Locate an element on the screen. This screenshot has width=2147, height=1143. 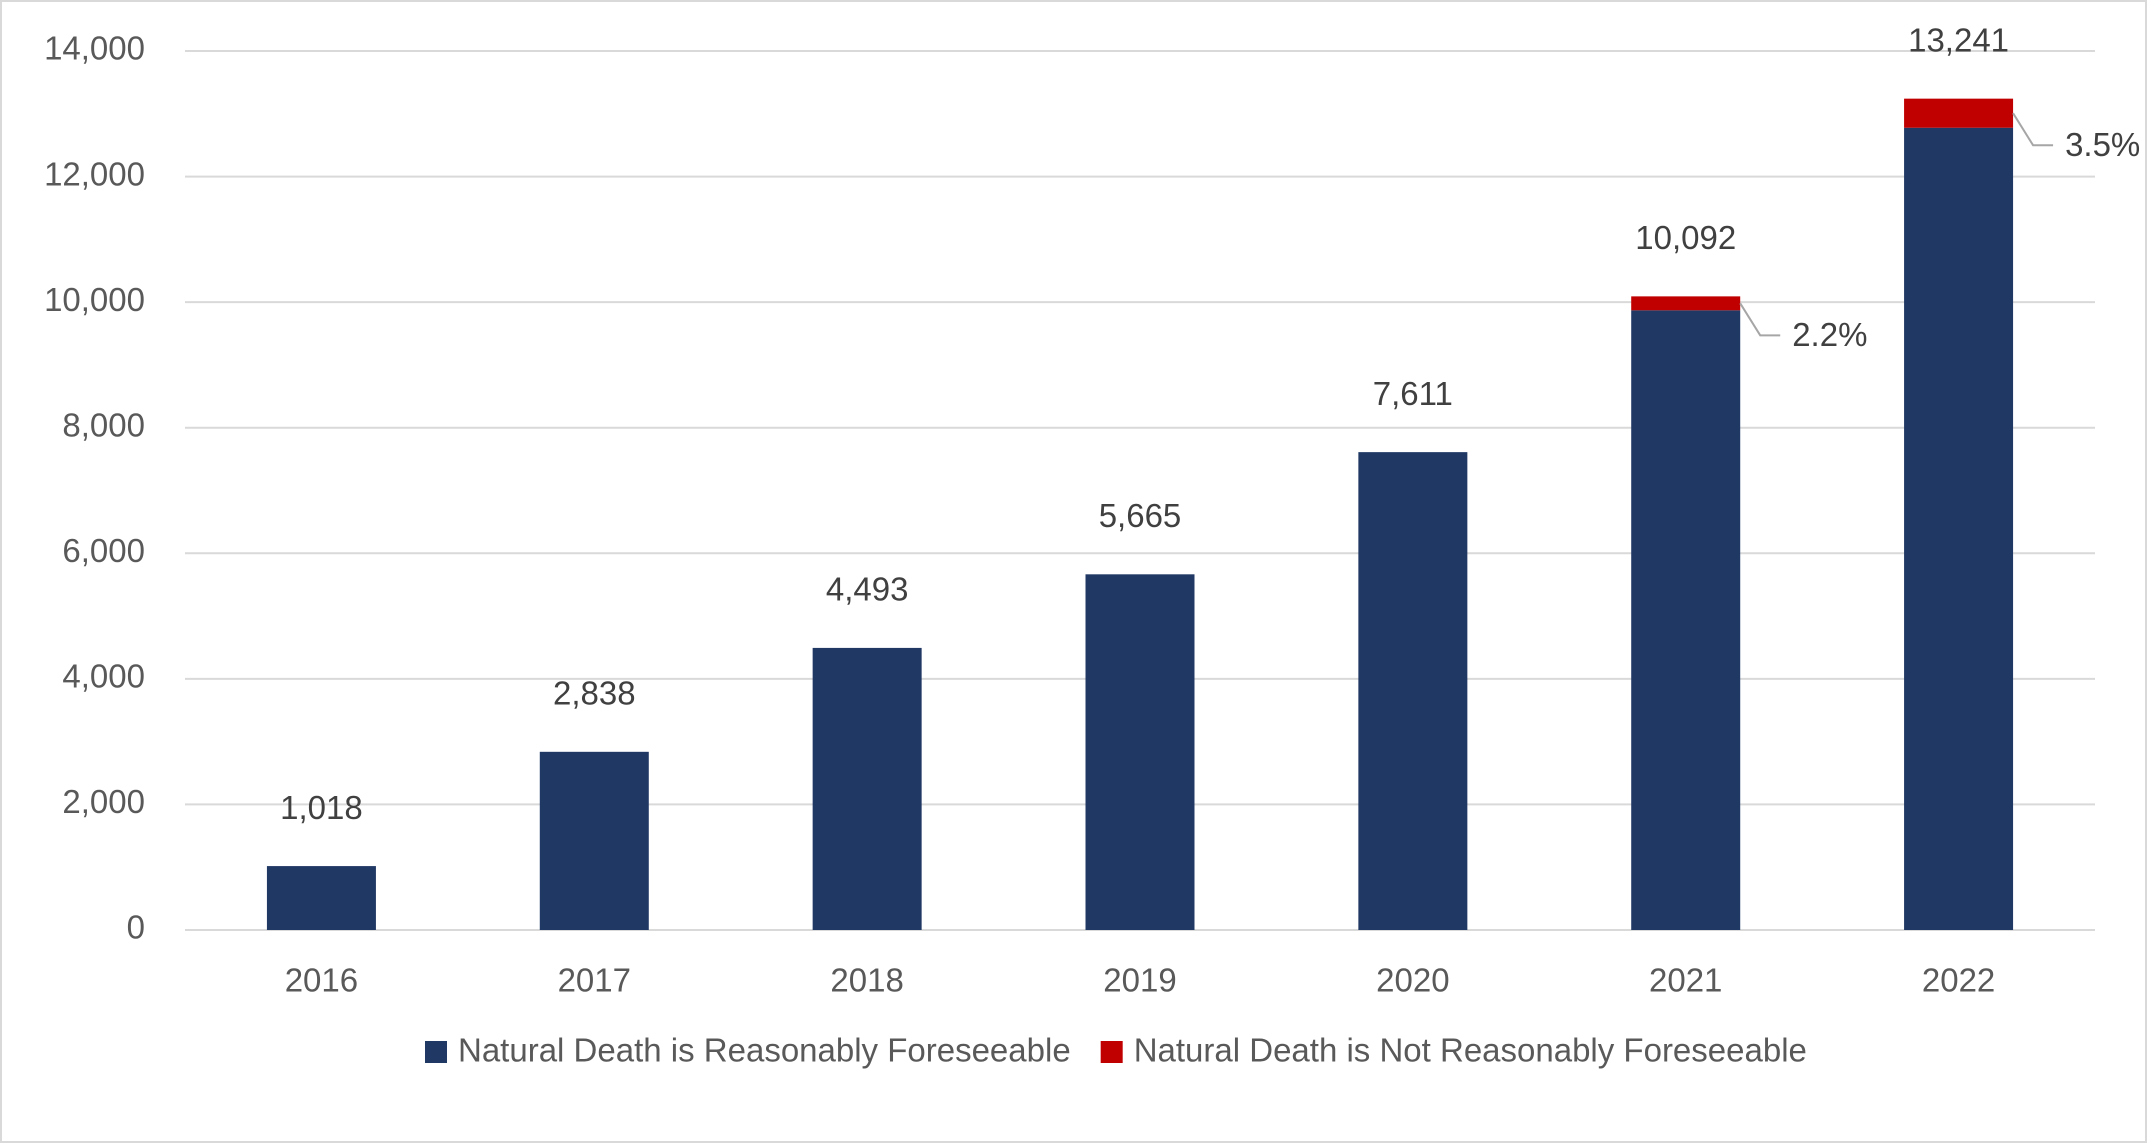
total-label: 10,092 is located at coordinates (1685, 237).